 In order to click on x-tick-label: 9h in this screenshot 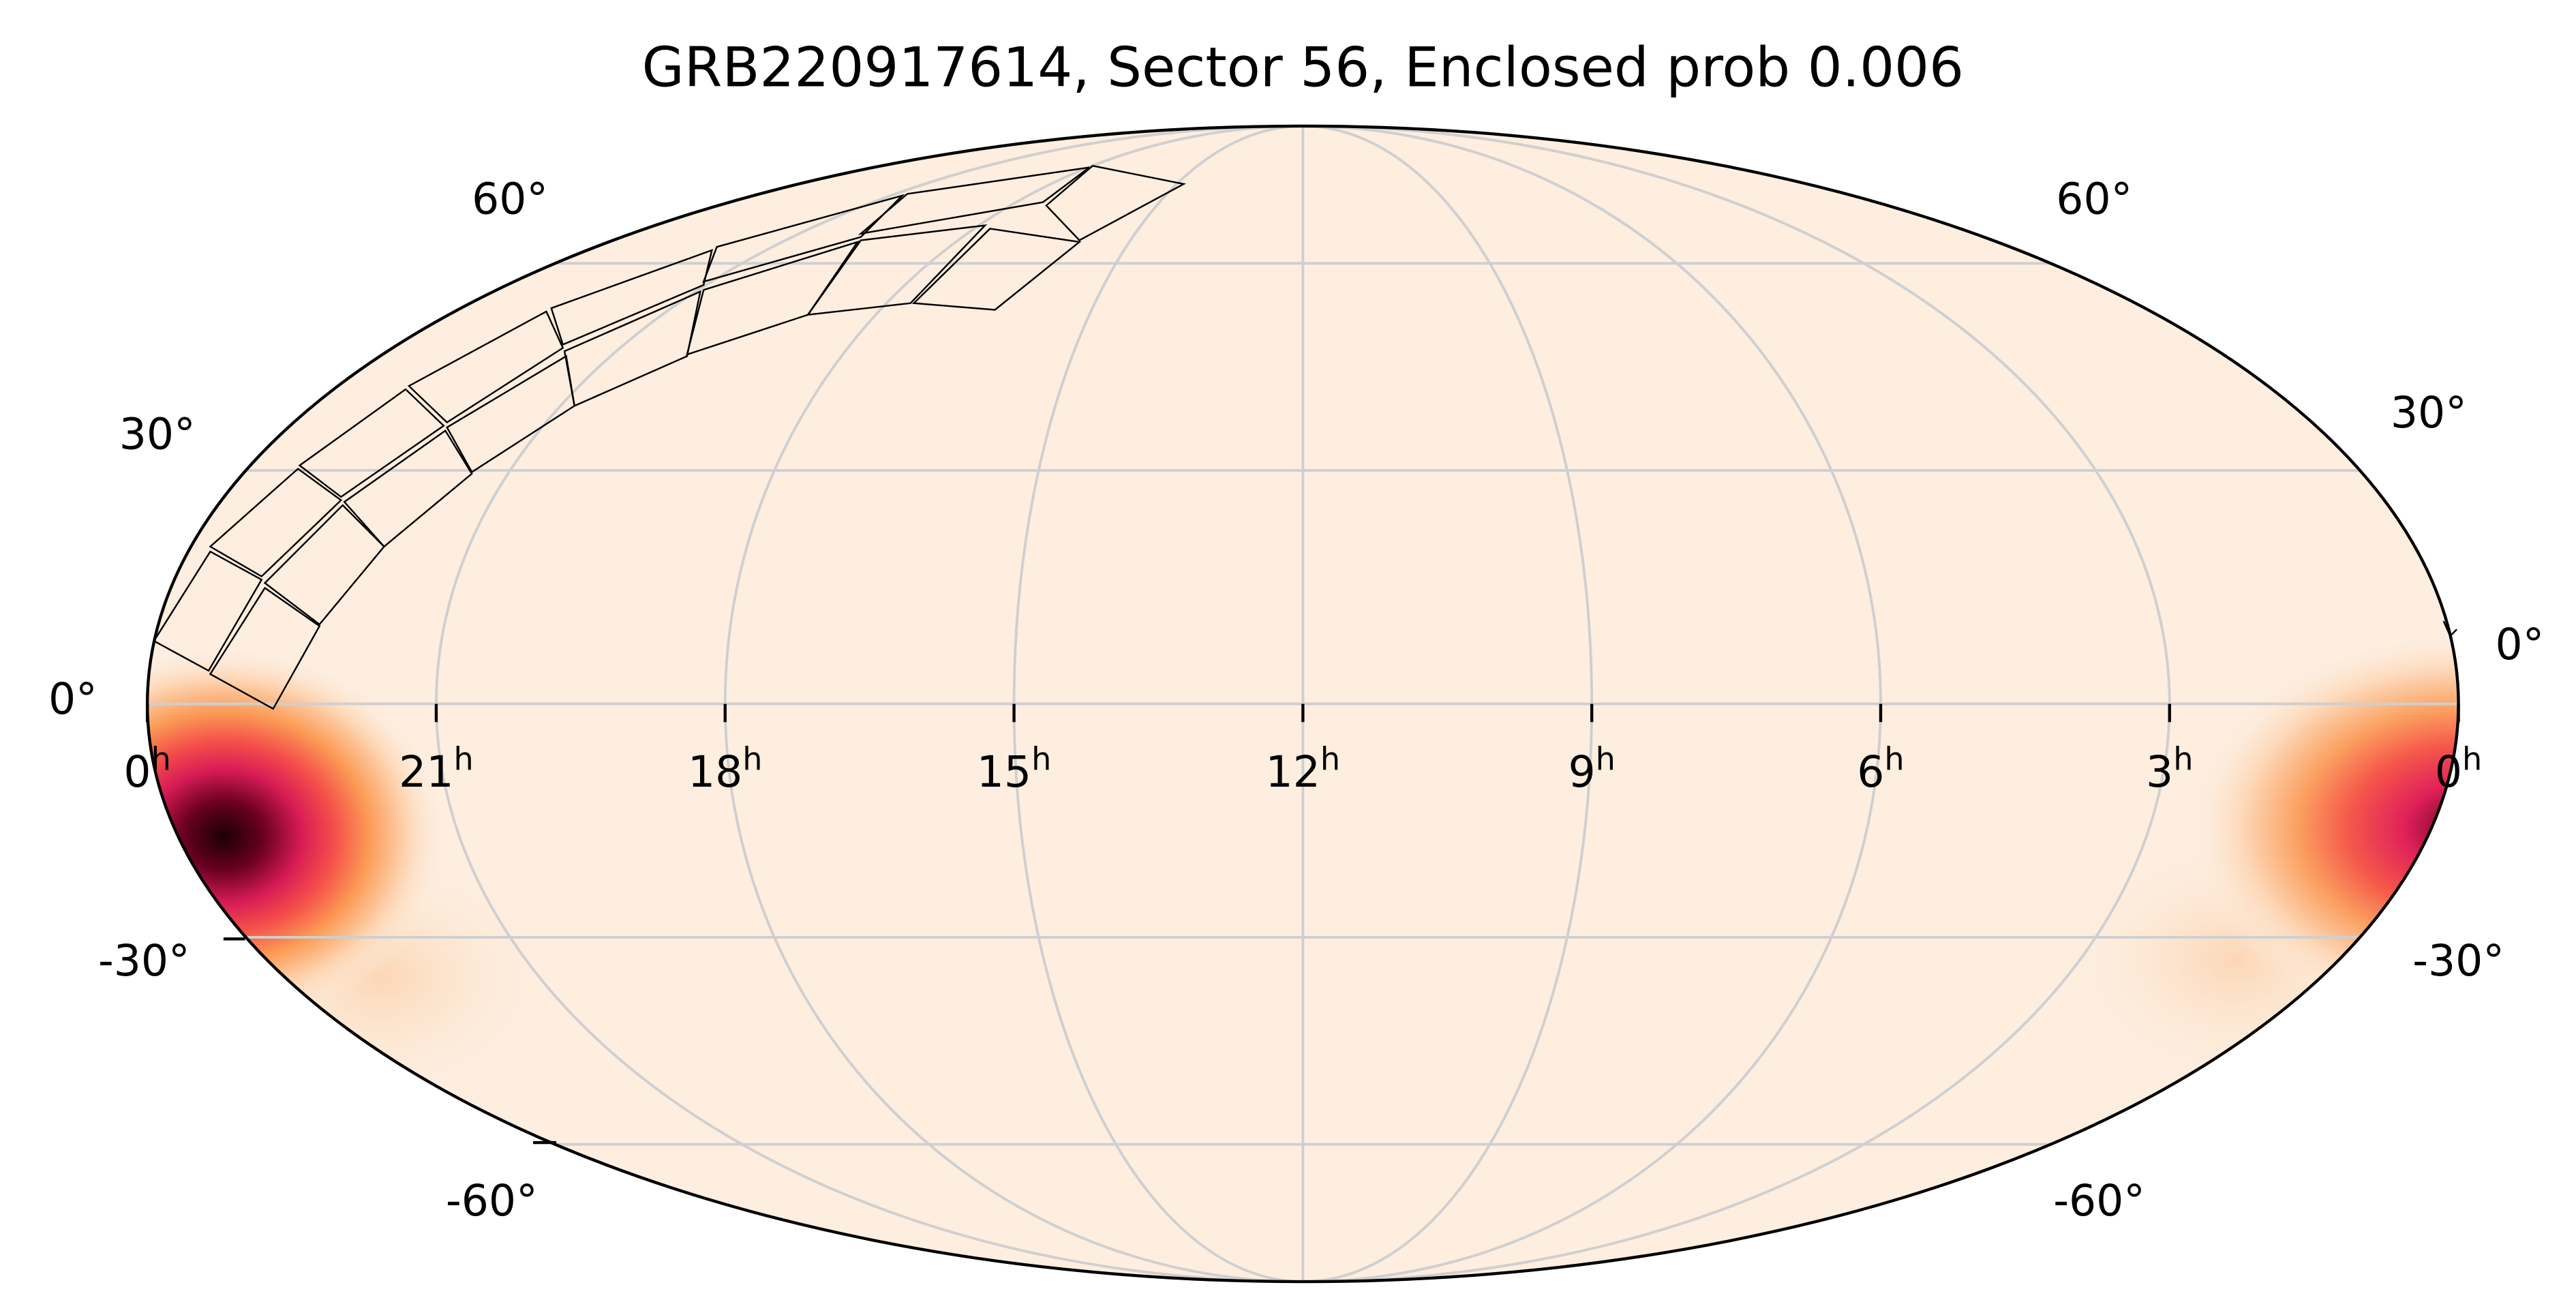, I will do `click(1591, 769)`.